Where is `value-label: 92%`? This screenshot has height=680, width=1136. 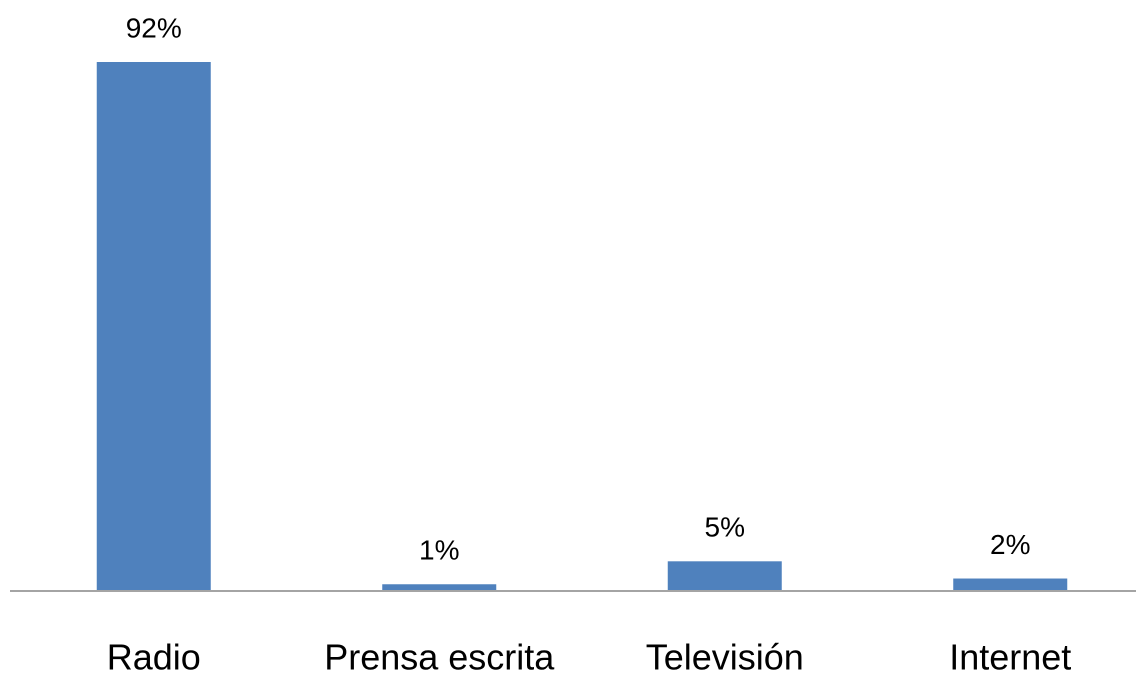 value-label: 92% is located at coordinates (154, 27).